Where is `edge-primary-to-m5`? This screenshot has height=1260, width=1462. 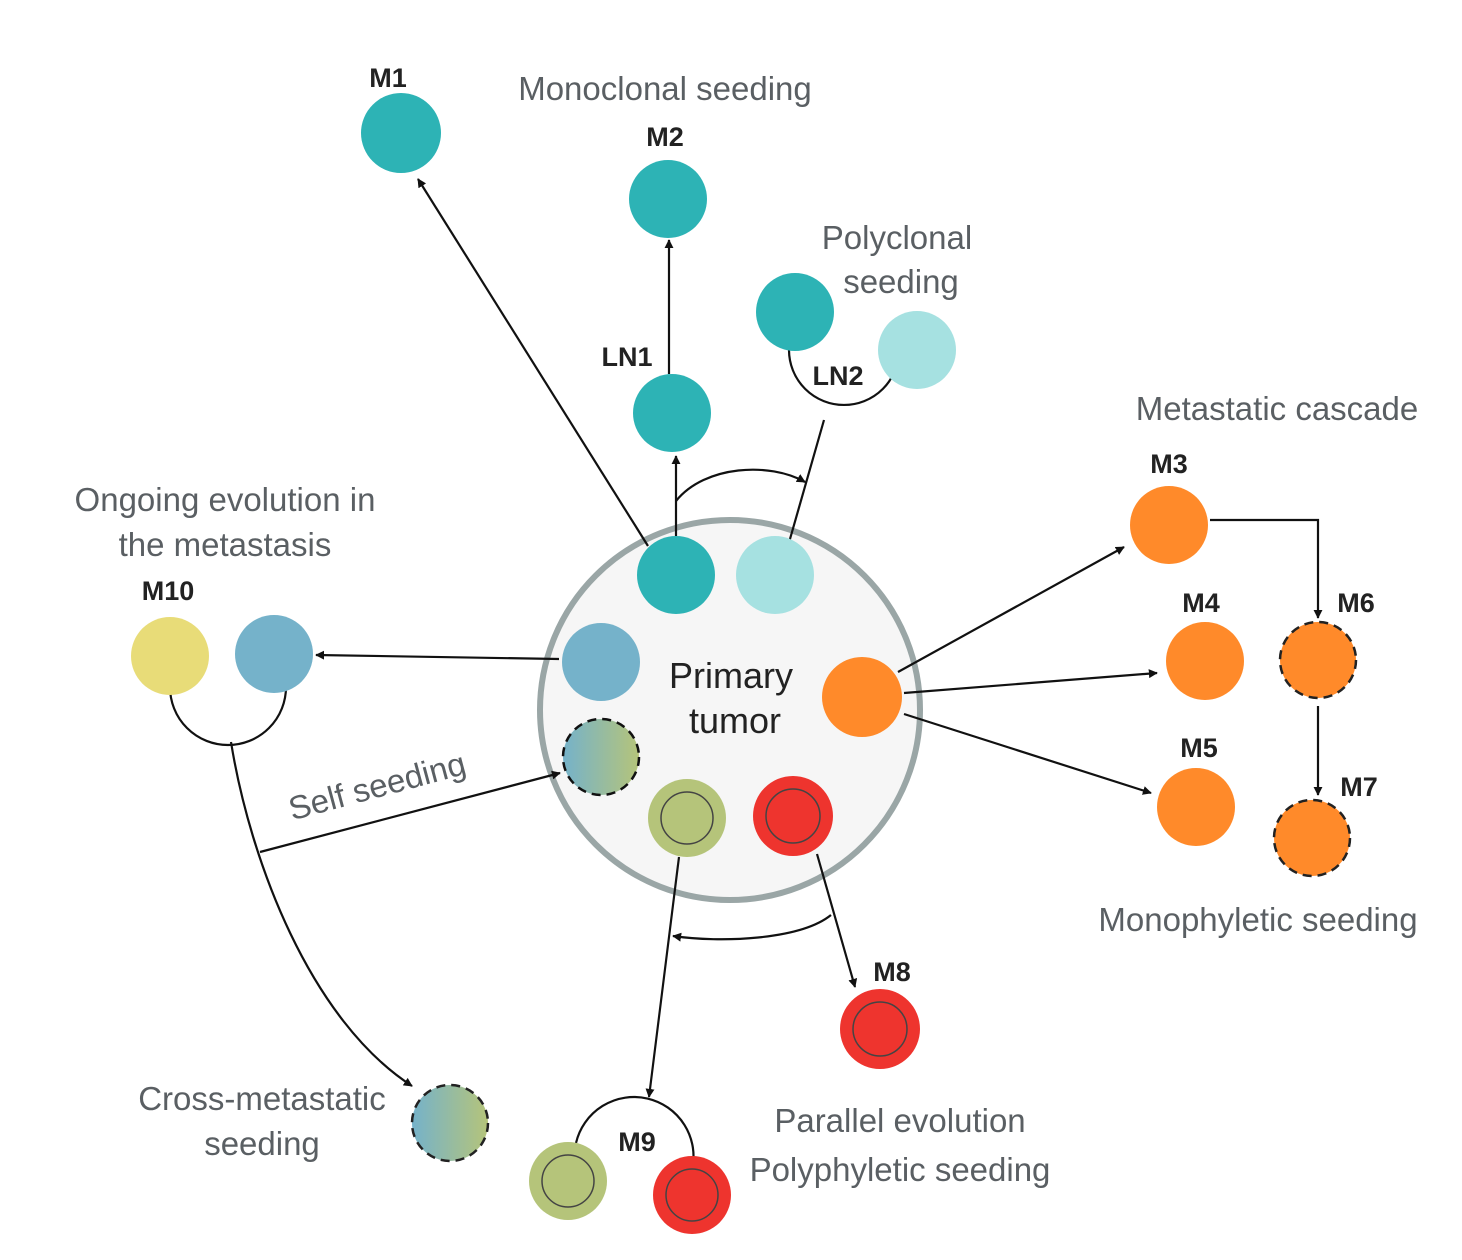 edge-primary-to-m5 is located at coordinates (1027, 753).